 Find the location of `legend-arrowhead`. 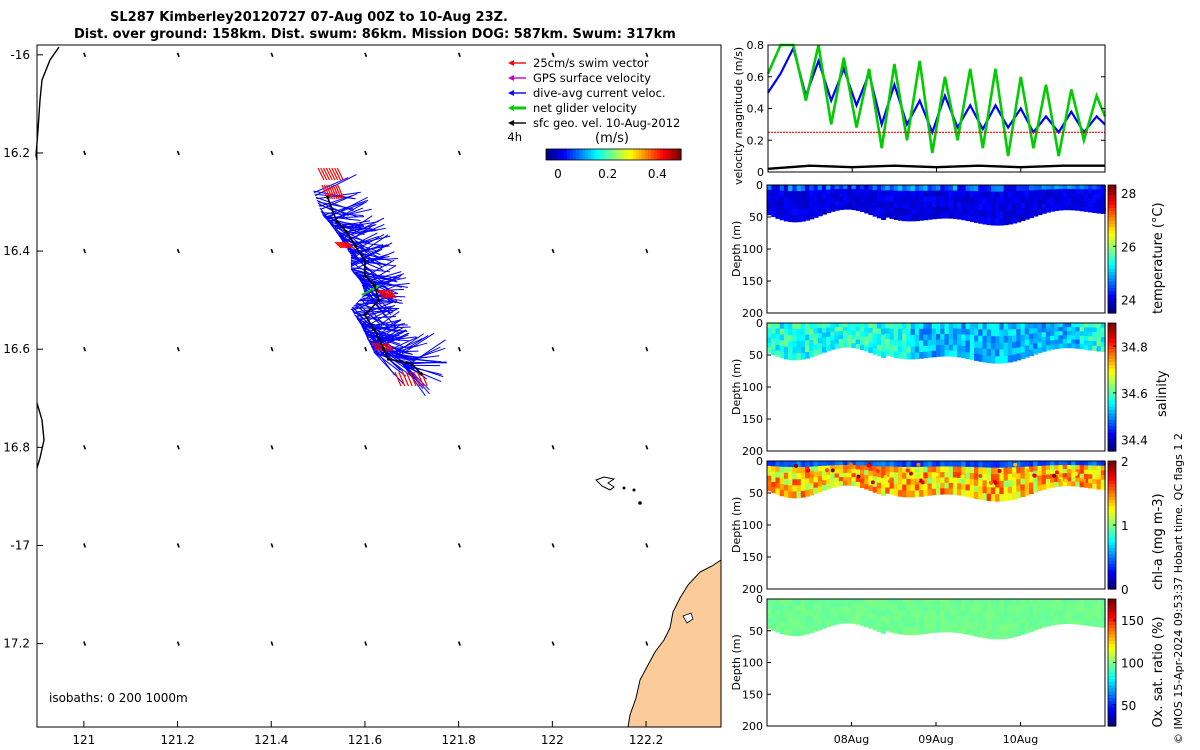

legend-arrowhead is located at coordinates (511, 108).